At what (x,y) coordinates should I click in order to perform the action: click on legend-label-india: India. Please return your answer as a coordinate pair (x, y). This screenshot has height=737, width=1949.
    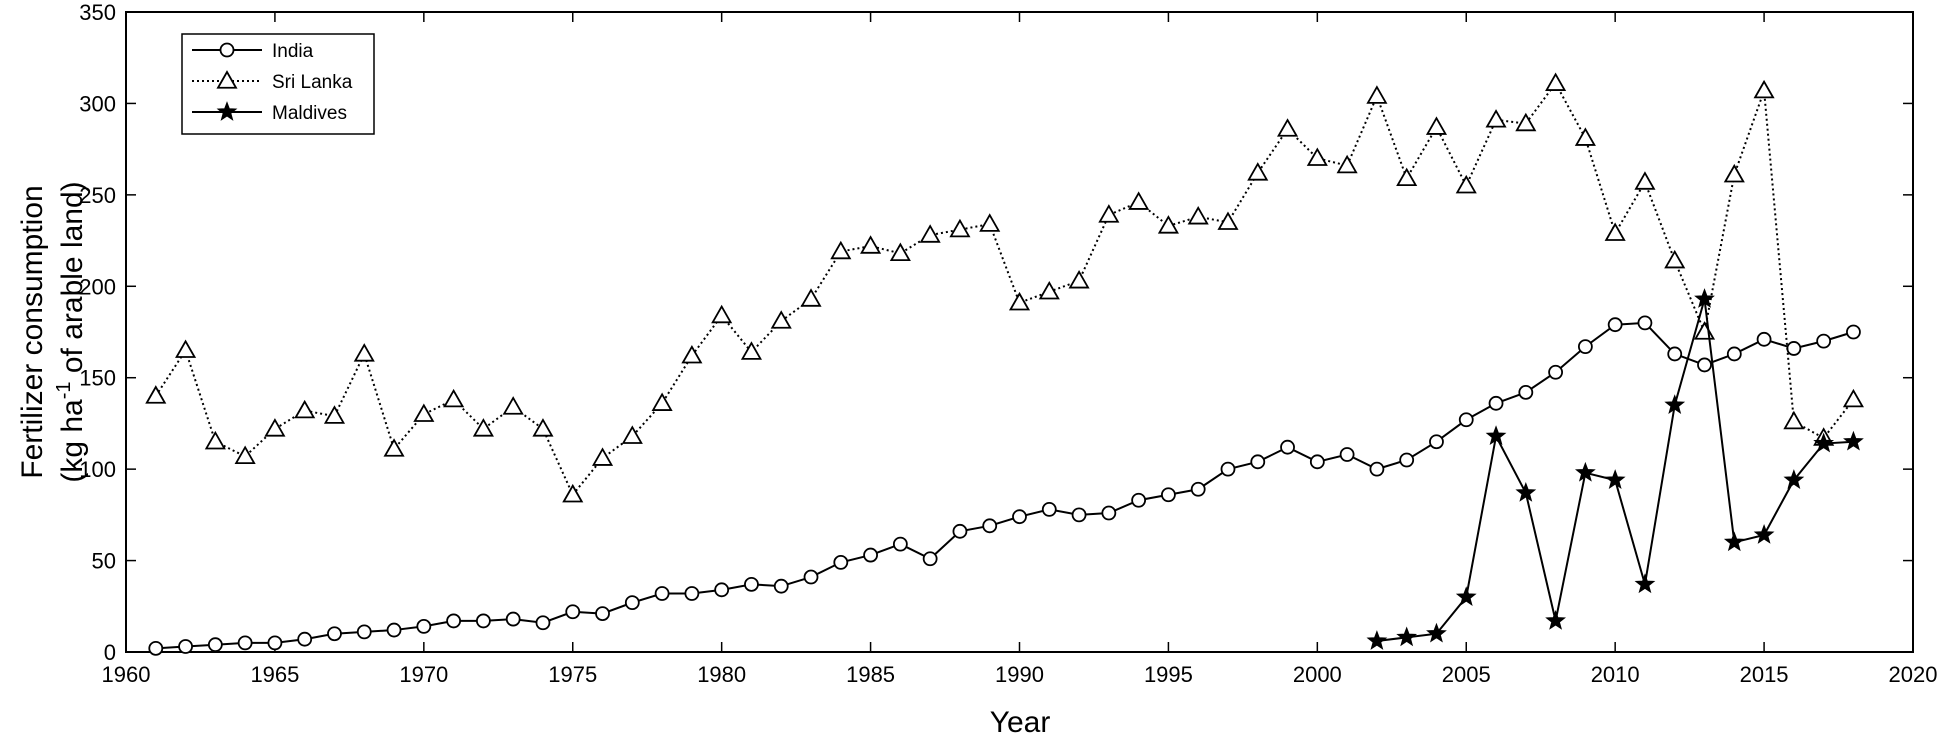
    Looking at the image, I should click on (293, 51).